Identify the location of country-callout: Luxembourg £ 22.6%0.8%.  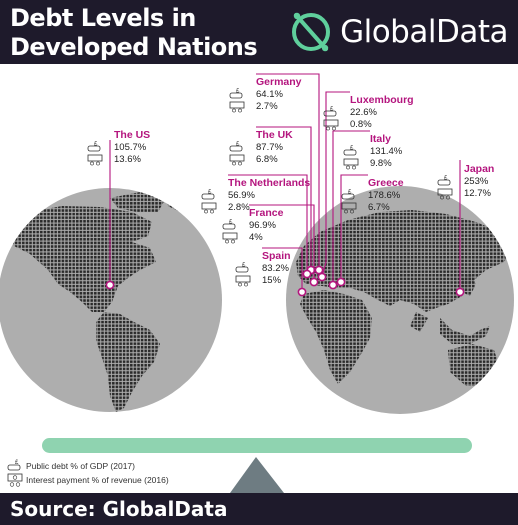
(365, 186).